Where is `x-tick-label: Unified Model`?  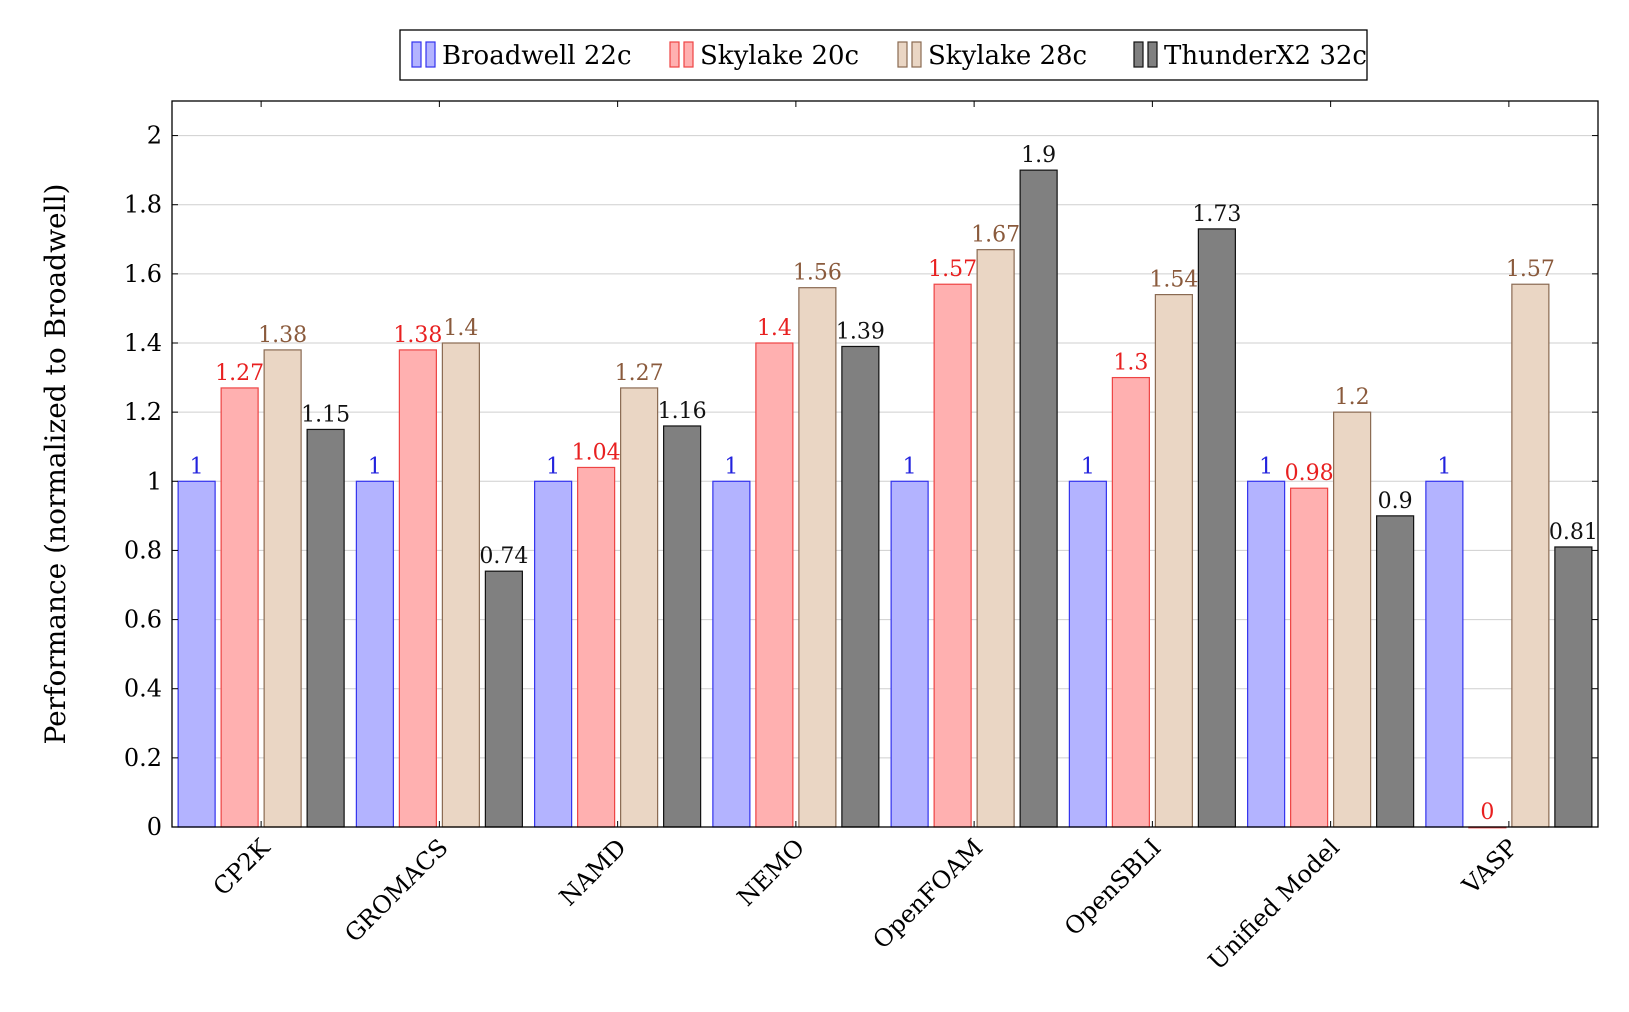
x-tick-label: Unified Model is located at coordinates (1274, 904).